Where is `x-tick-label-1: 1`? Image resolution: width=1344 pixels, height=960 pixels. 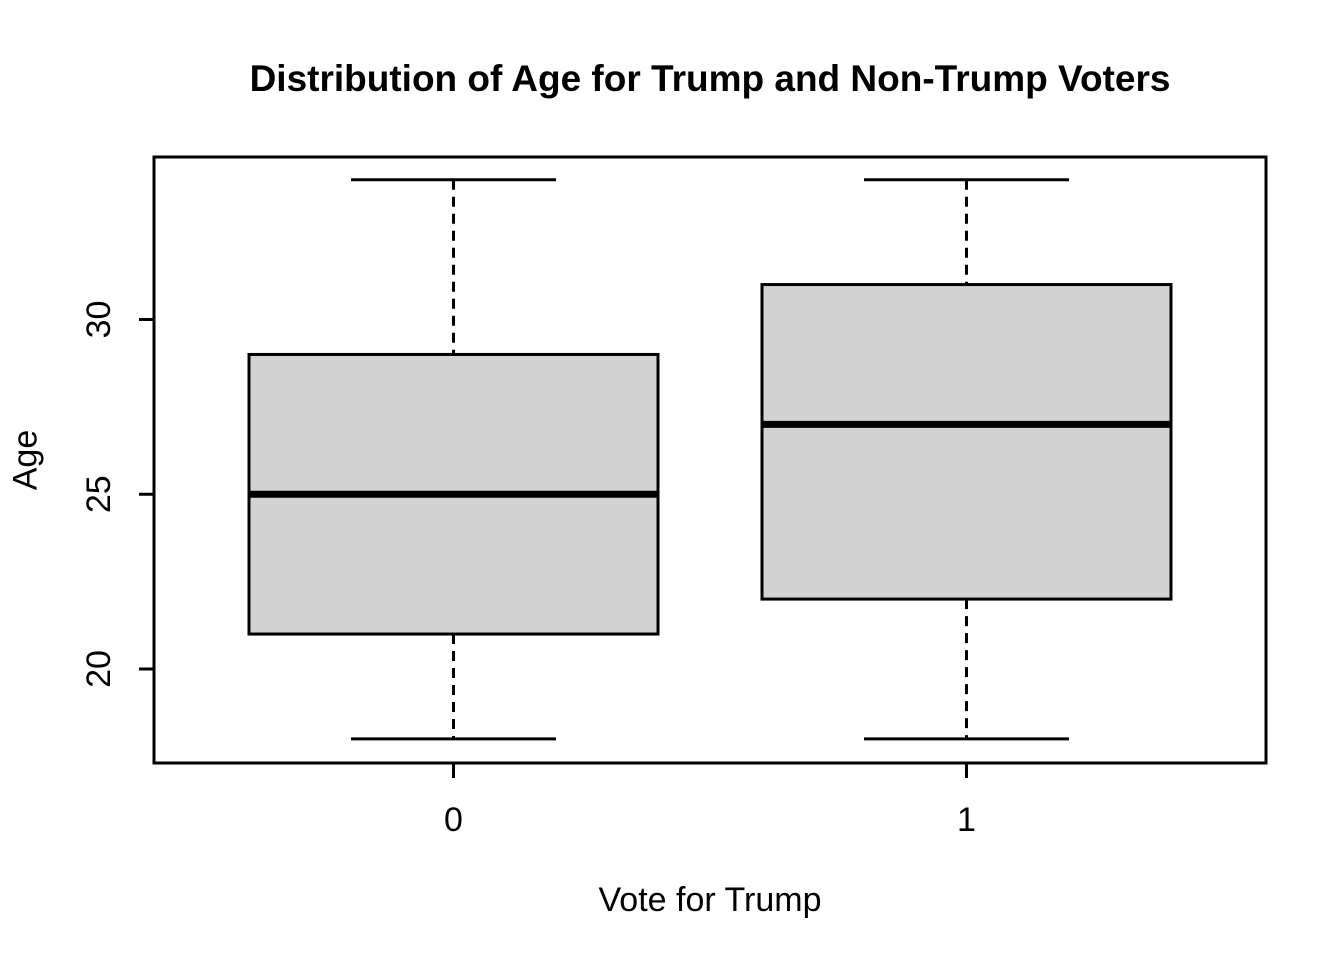 x-tick-label-1: 1 is located at coordinates (966, 820).